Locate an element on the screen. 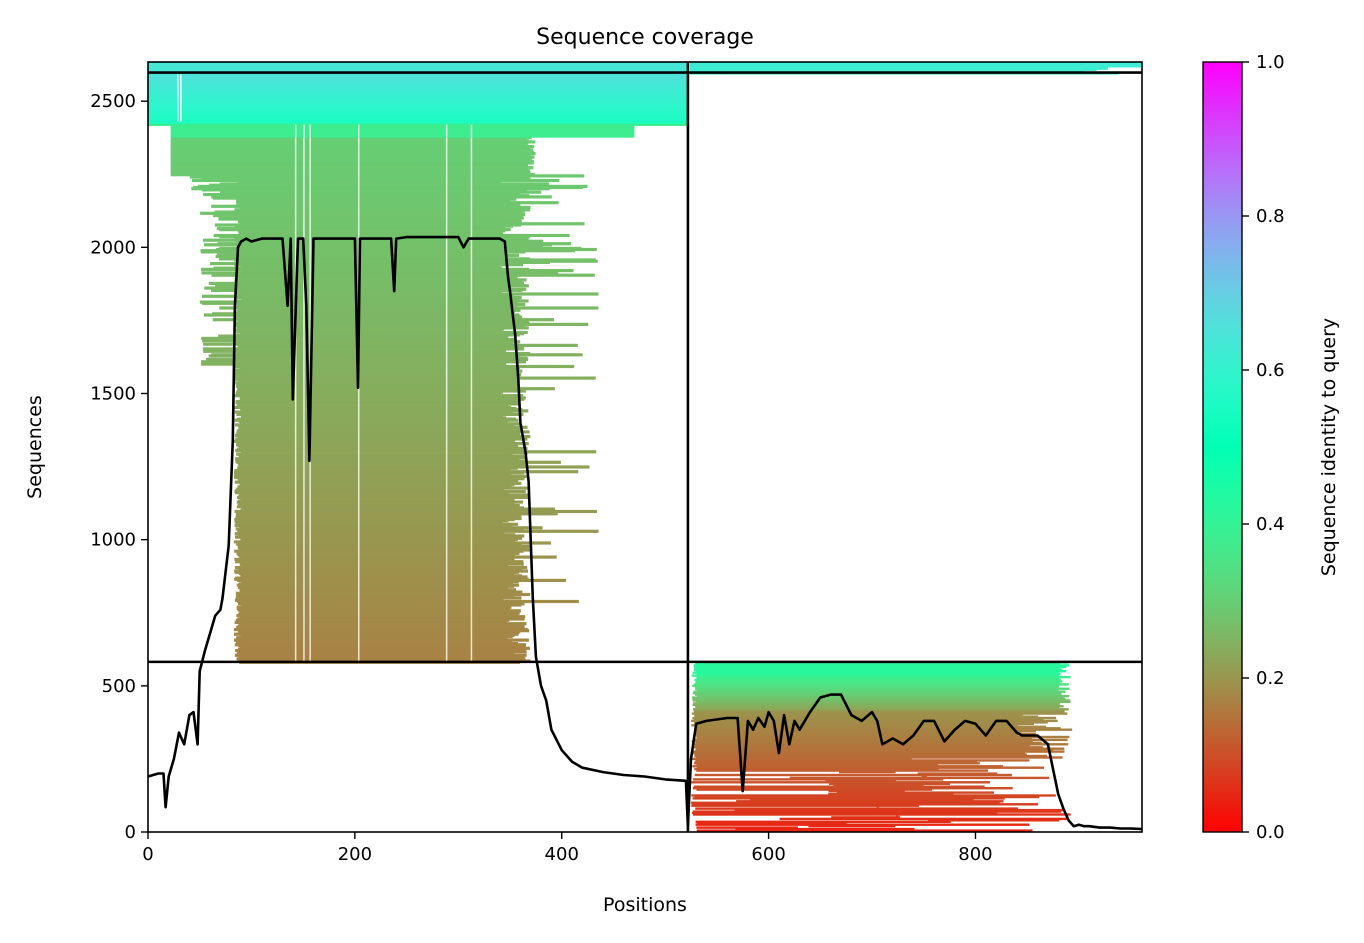 The width and height of the screenshot is (1364, 943). x-axis: 0 200 400 600 800 is located at coordinates (567, 848).